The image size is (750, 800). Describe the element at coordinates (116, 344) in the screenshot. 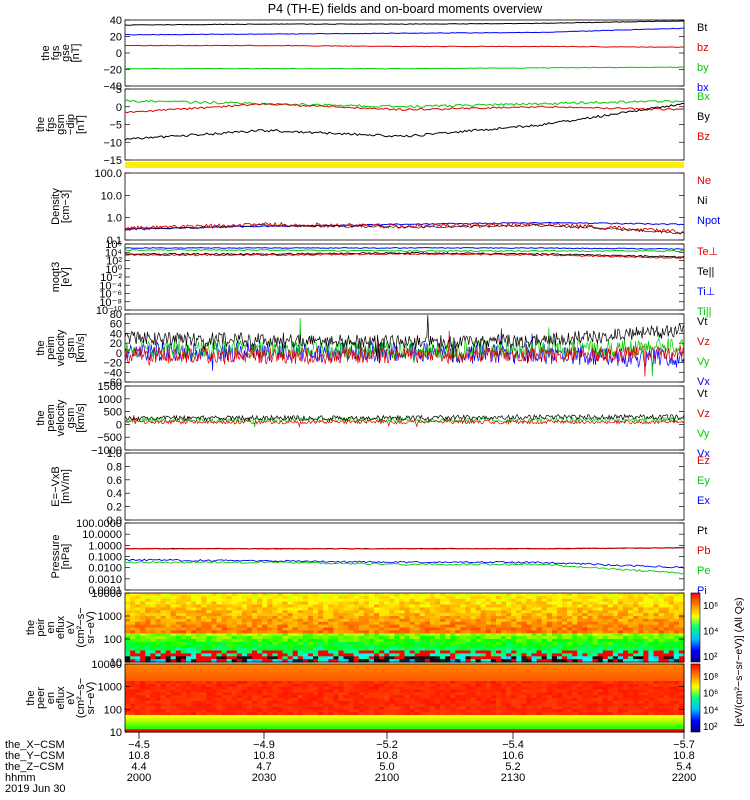

I see `y-tick-label: 20` at that location.